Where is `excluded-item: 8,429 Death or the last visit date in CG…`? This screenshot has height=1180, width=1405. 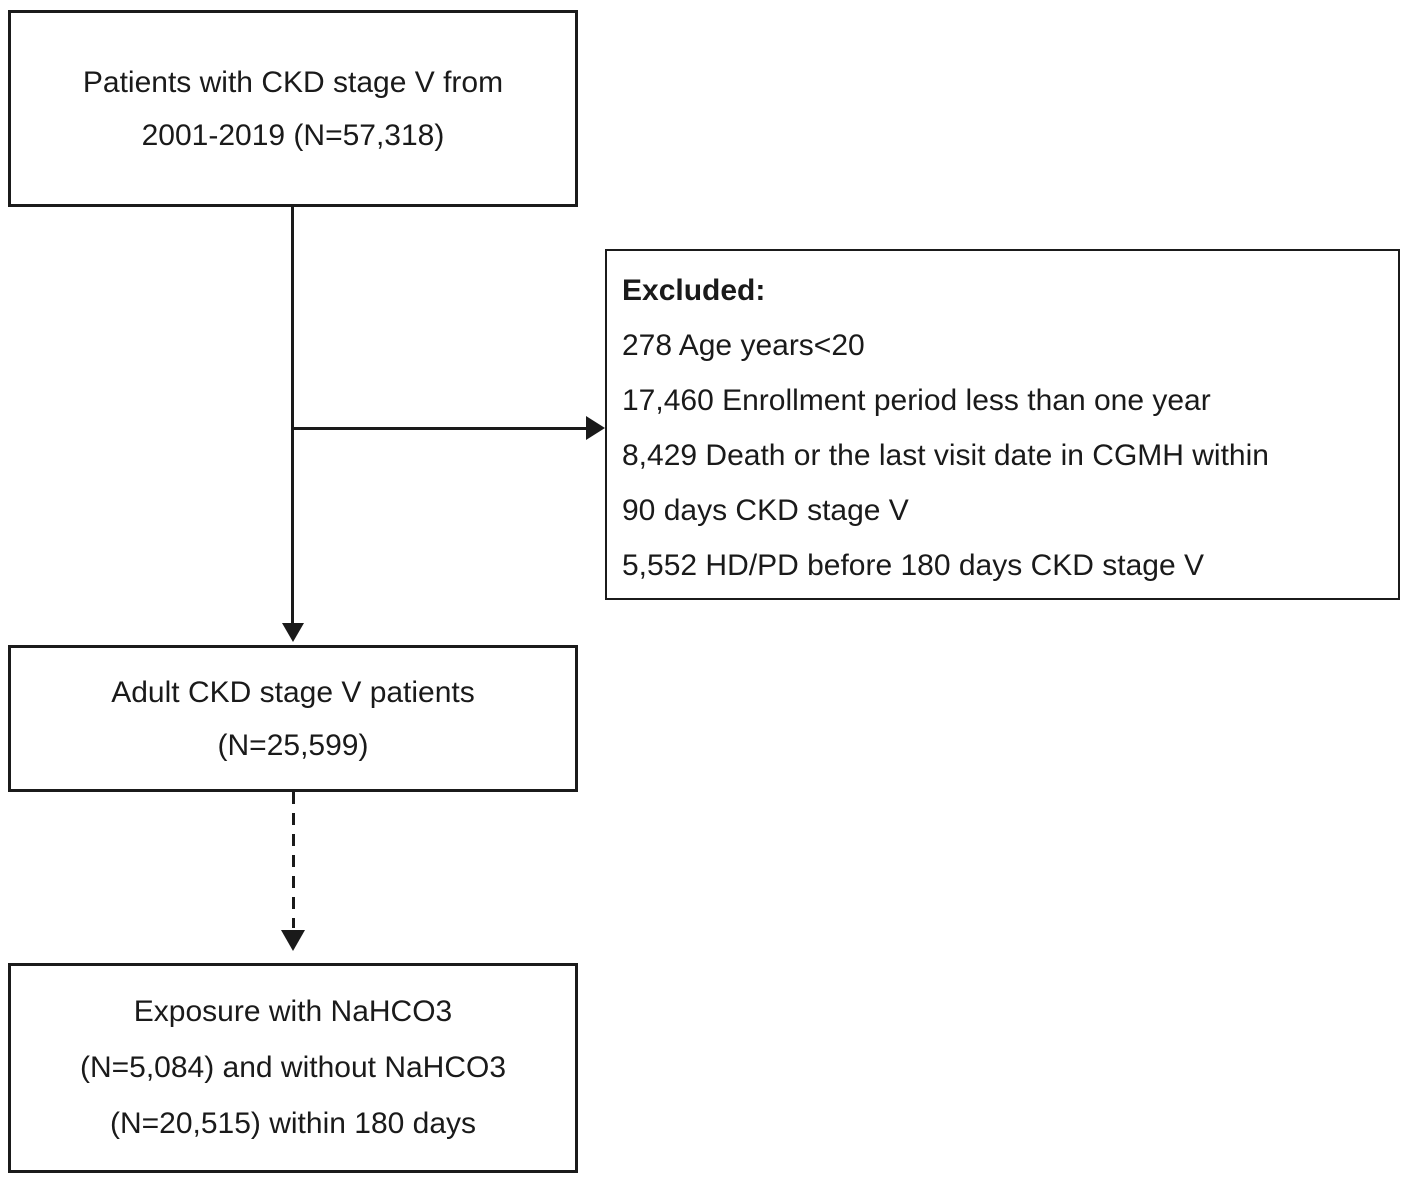
excluded-item: 8,429 Death or the last visit date in CG… is located at coordinates (945, 455).